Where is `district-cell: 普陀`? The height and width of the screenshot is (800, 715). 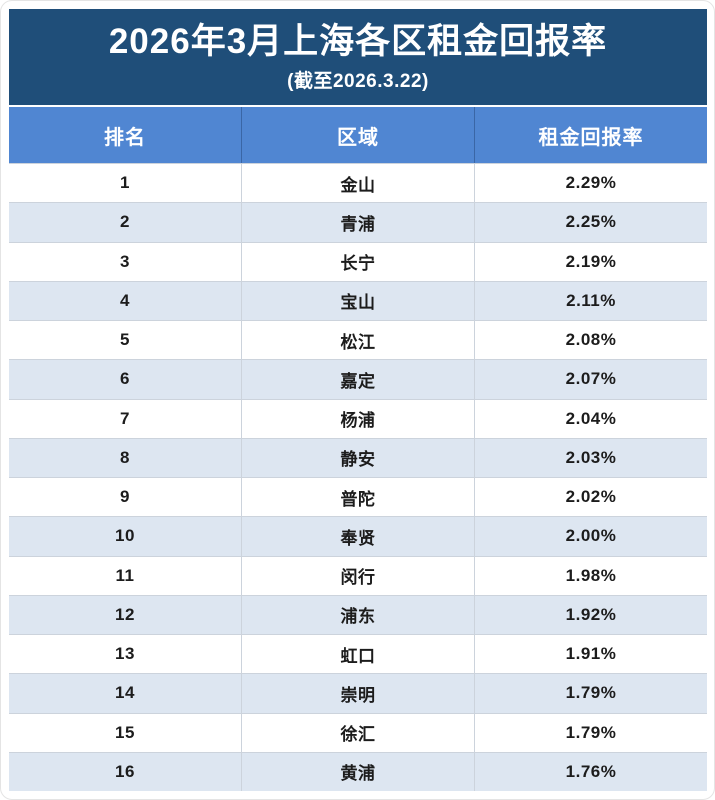
district-cell: 普陀 is located at coordinates (357, 497).